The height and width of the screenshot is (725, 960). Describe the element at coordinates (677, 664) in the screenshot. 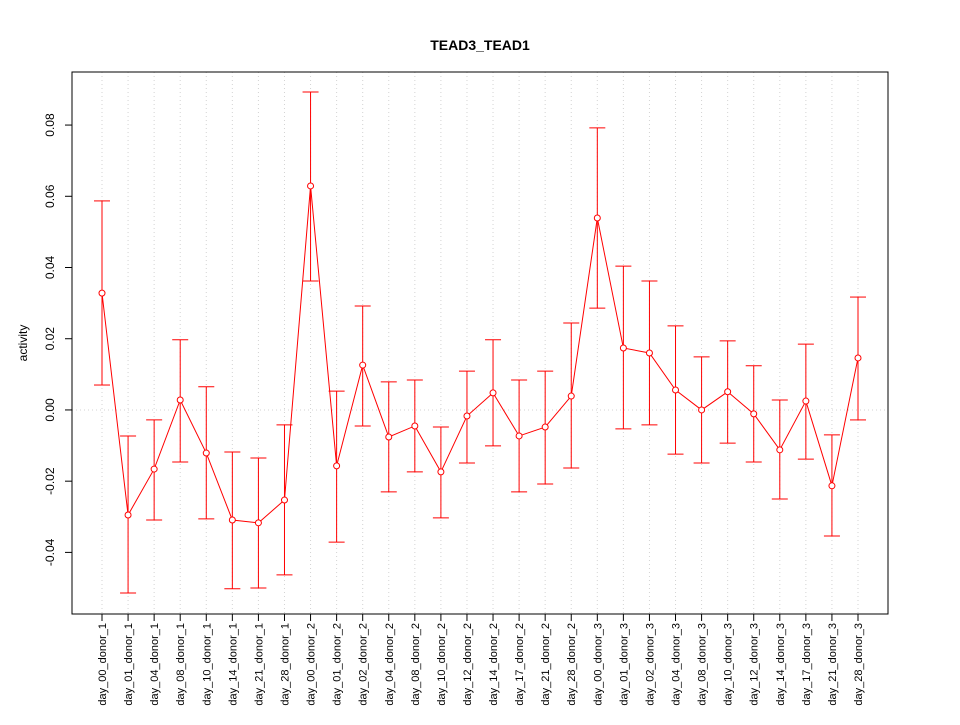

I see `x-tick-label: day_04_donor_3` at that location.